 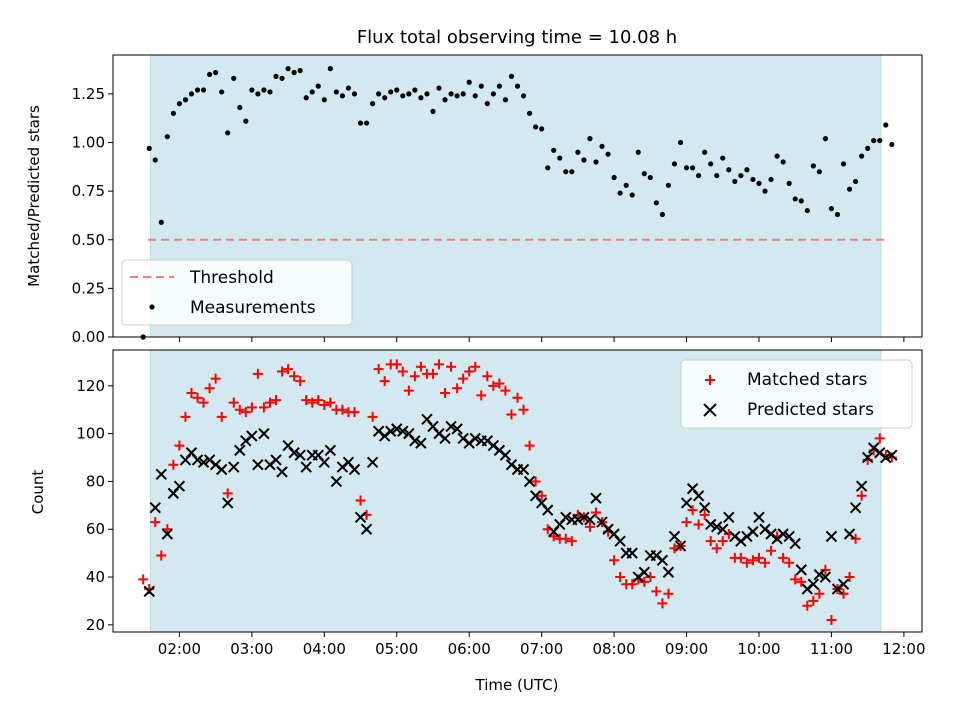 What do you see at coordinates (95, 577) in the screenshot?
I see `bottom-y-tick-label: 40` at bounding box center [95, 577].